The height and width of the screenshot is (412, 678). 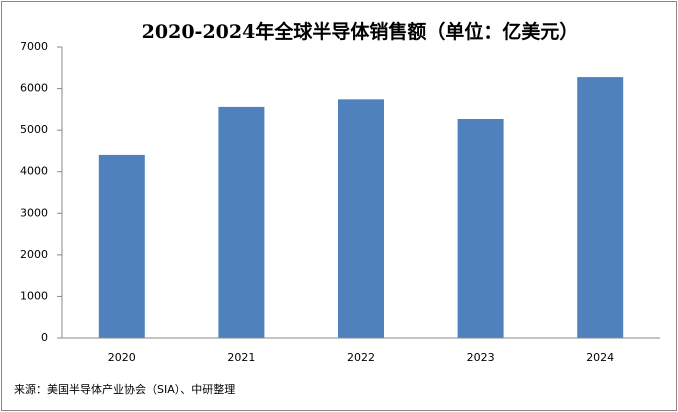 I want to click on y-tick-label: 0, so click(x=44, y=337).